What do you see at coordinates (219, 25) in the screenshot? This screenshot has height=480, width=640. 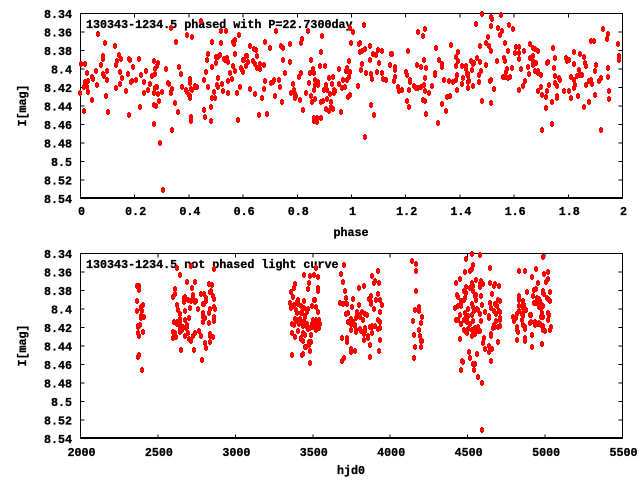 I see `svg-text:130343-1234.5 phased with P=22: 130343-1234.5 phased with P=22.7300day` at bounding box center [219, 25].